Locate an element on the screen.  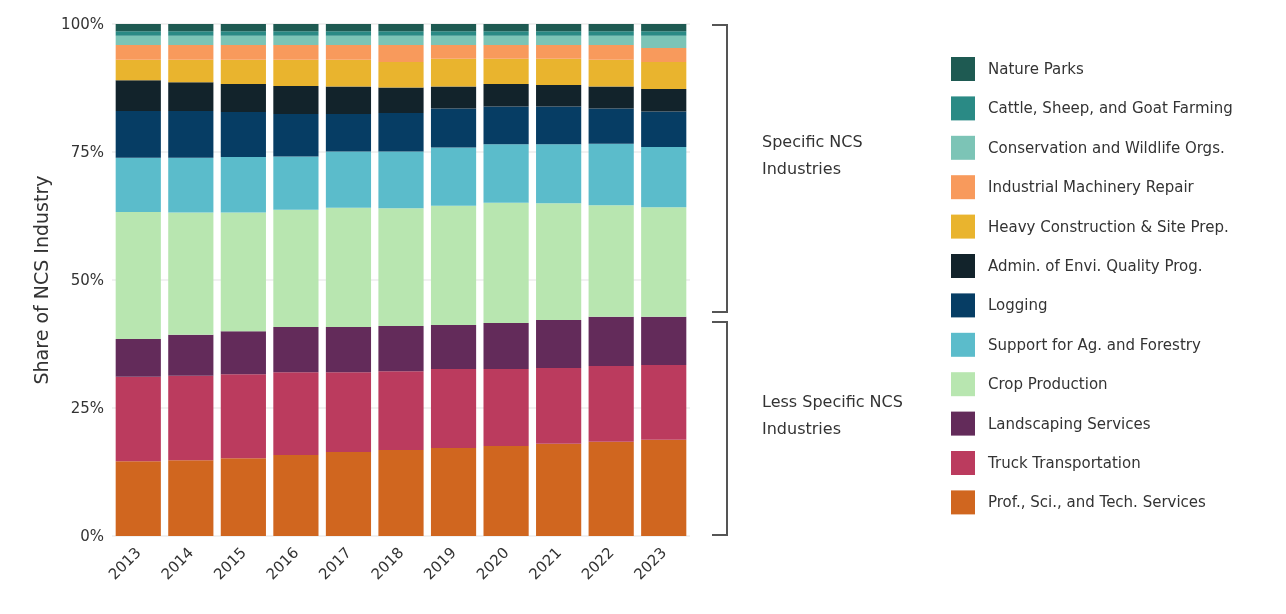
legend-label: Industrial Machinery Repair is located at coordinates (1091, 187).